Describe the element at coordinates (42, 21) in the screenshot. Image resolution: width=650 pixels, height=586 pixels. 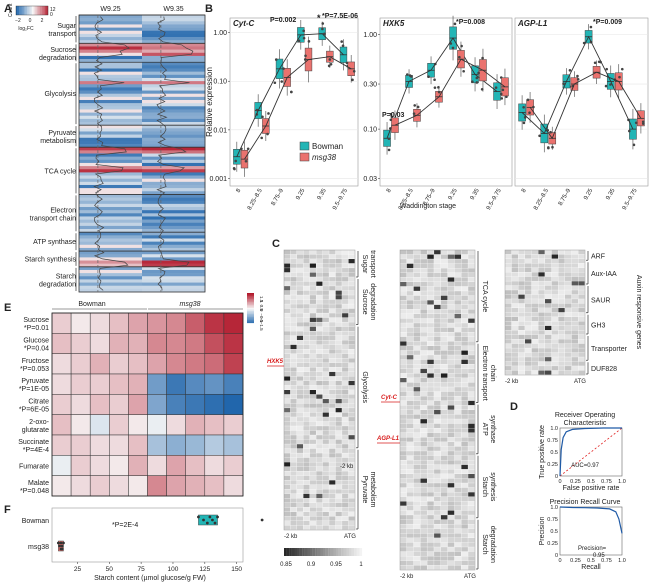
I see `legend-tick: 2` at that location.